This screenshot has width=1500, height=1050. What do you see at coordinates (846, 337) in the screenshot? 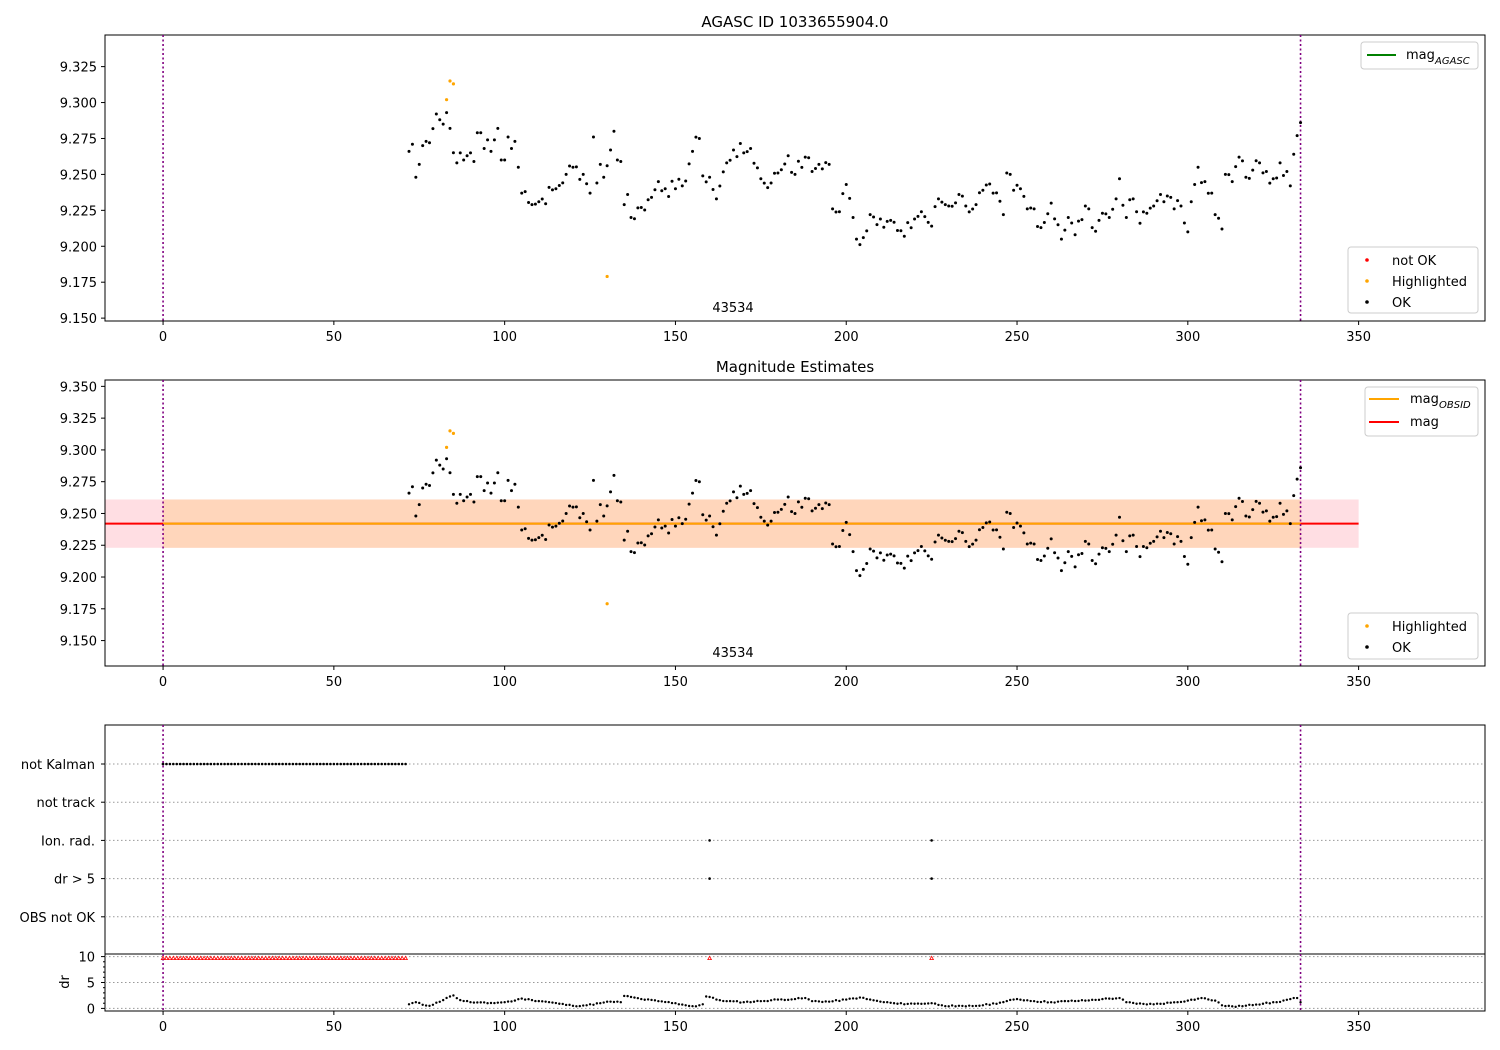
I see `x-axis-top-tick-label: 200` at bounding box center [846, 337].